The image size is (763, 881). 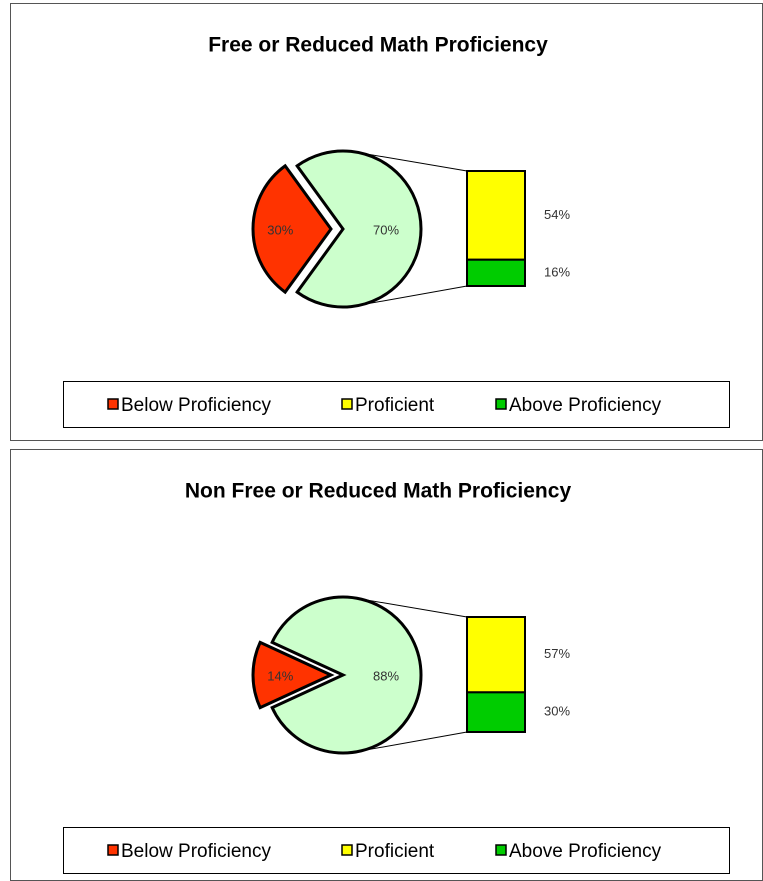 I want to click on data-label: 57%, so click(x=557, y=653).